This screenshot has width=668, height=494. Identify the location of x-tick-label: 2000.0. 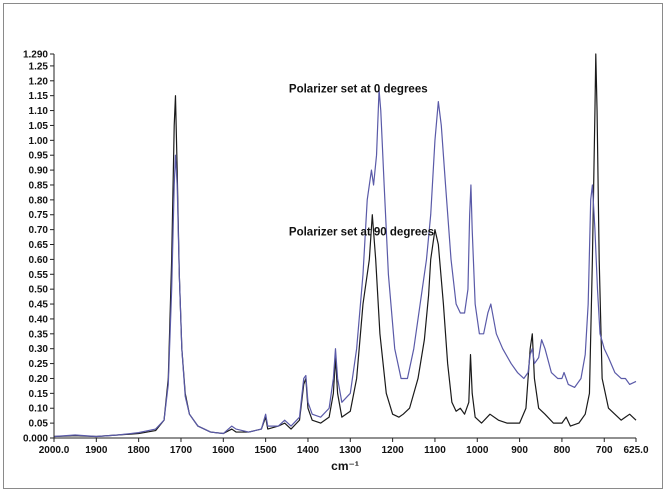
(54, 450).